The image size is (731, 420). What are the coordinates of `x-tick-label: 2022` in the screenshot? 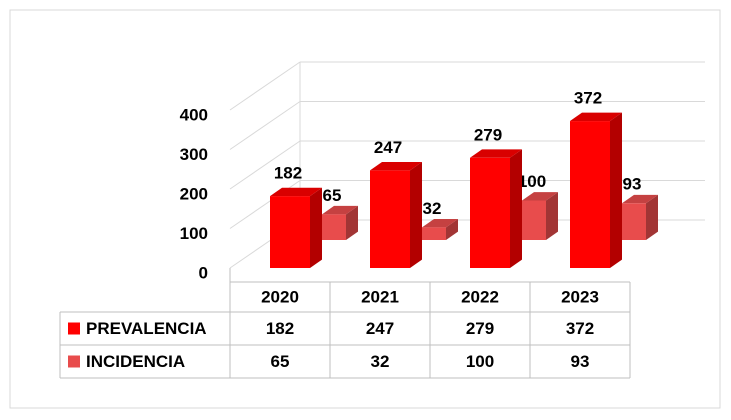 It's located at (480, 296).